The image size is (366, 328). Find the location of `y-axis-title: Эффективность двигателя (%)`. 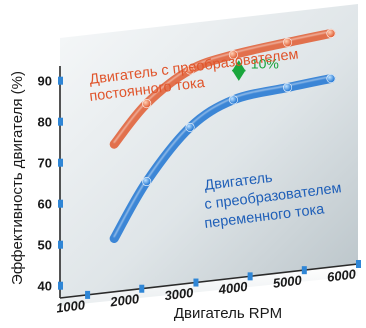

y-axis-title: Эффективность двигателя (%) is located at coordinates (17, 178).